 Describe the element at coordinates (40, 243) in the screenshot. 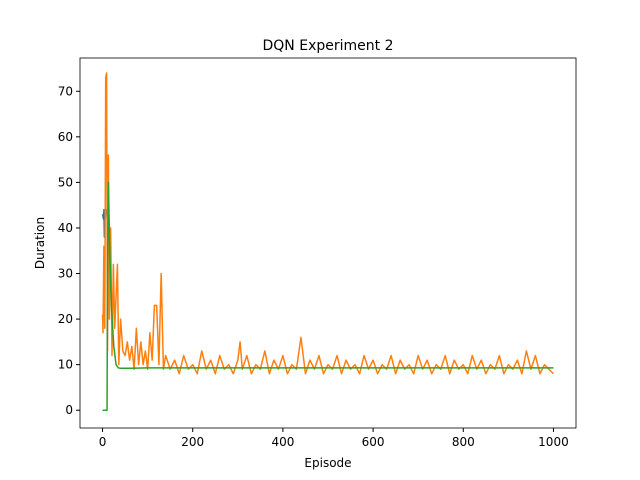

I see `y-axis-label: Duration` at that location.